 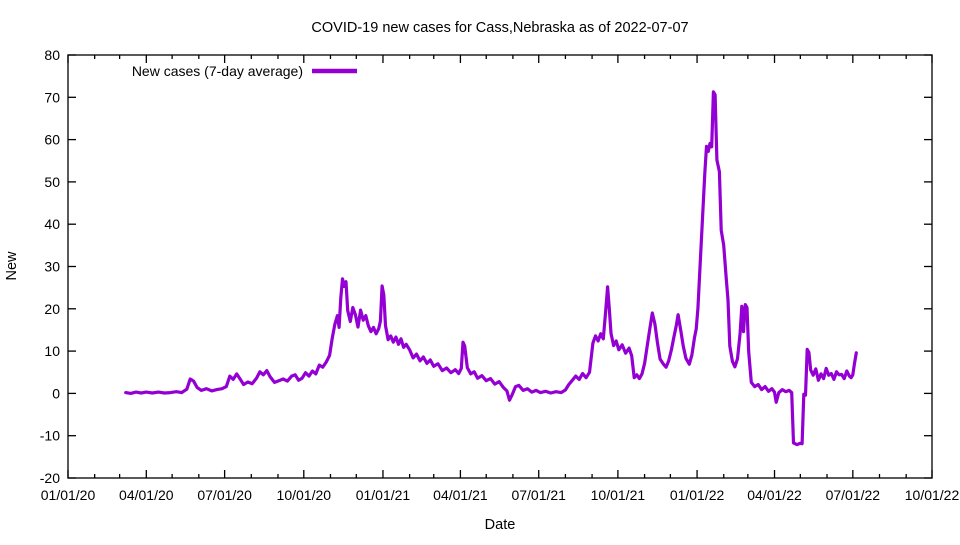 I want to click on x-tick-label: 01/01/22, so click(x=697, y=495).